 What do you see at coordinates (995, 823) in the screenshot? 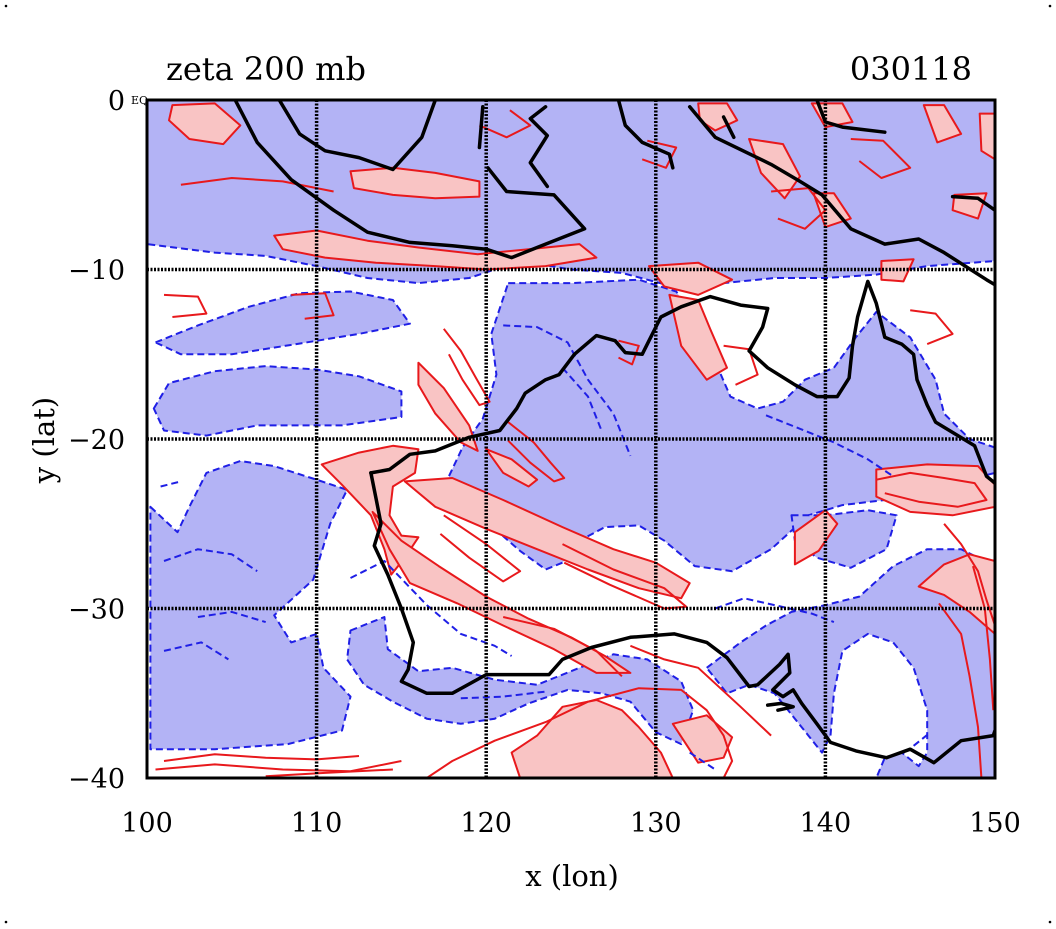
I see `x-tick-label: 150` at bounding box center [995, 823].